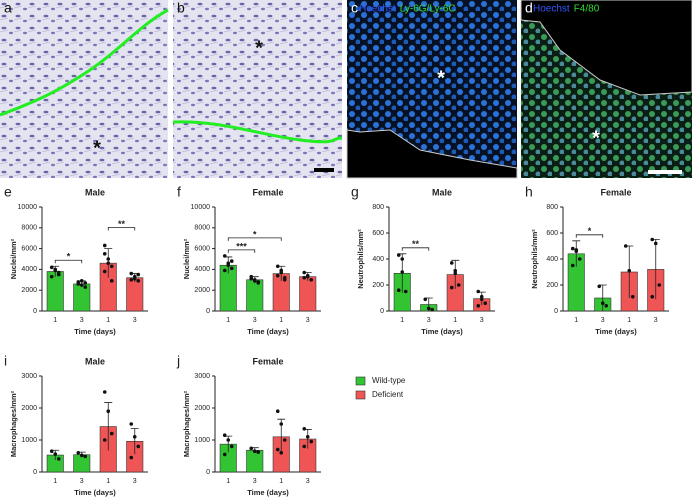 This screenshot has width=692, height=502. I want to click on y-tick-label: 6000, so click(202, 248).